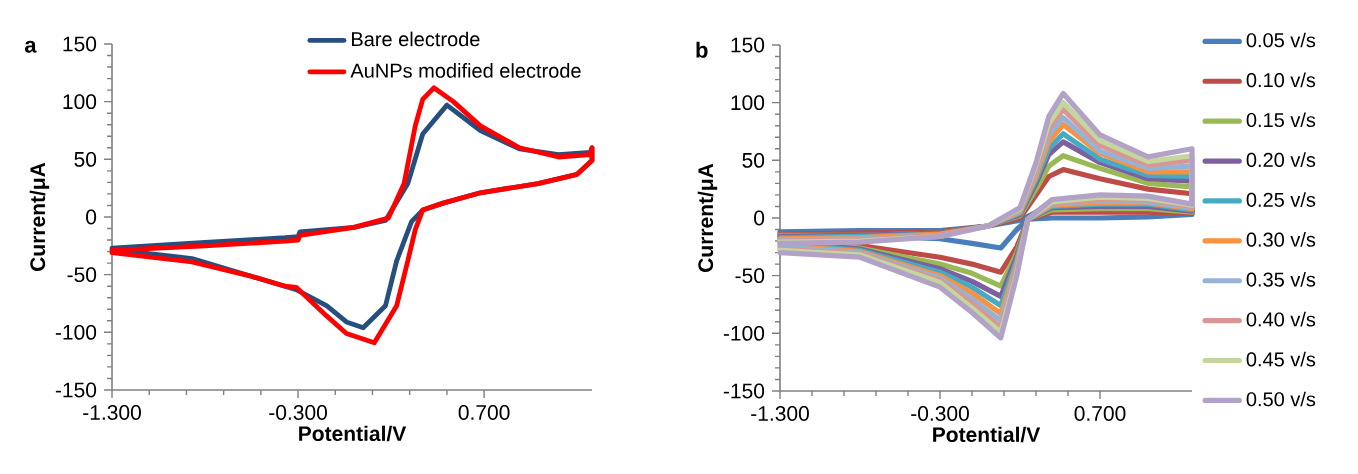  Describe the element at coordinates (30, 46) in the screenshot. I see `text: a` at that location.